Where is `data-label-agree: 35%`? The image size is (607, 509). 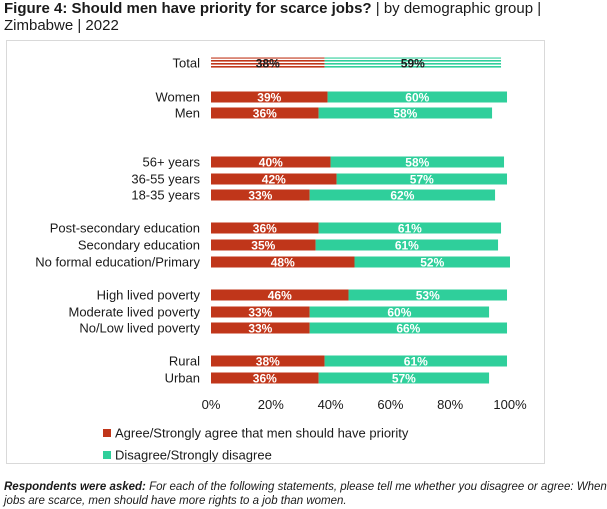 data-label-agree: 35% is located at coordinates (263, 246).